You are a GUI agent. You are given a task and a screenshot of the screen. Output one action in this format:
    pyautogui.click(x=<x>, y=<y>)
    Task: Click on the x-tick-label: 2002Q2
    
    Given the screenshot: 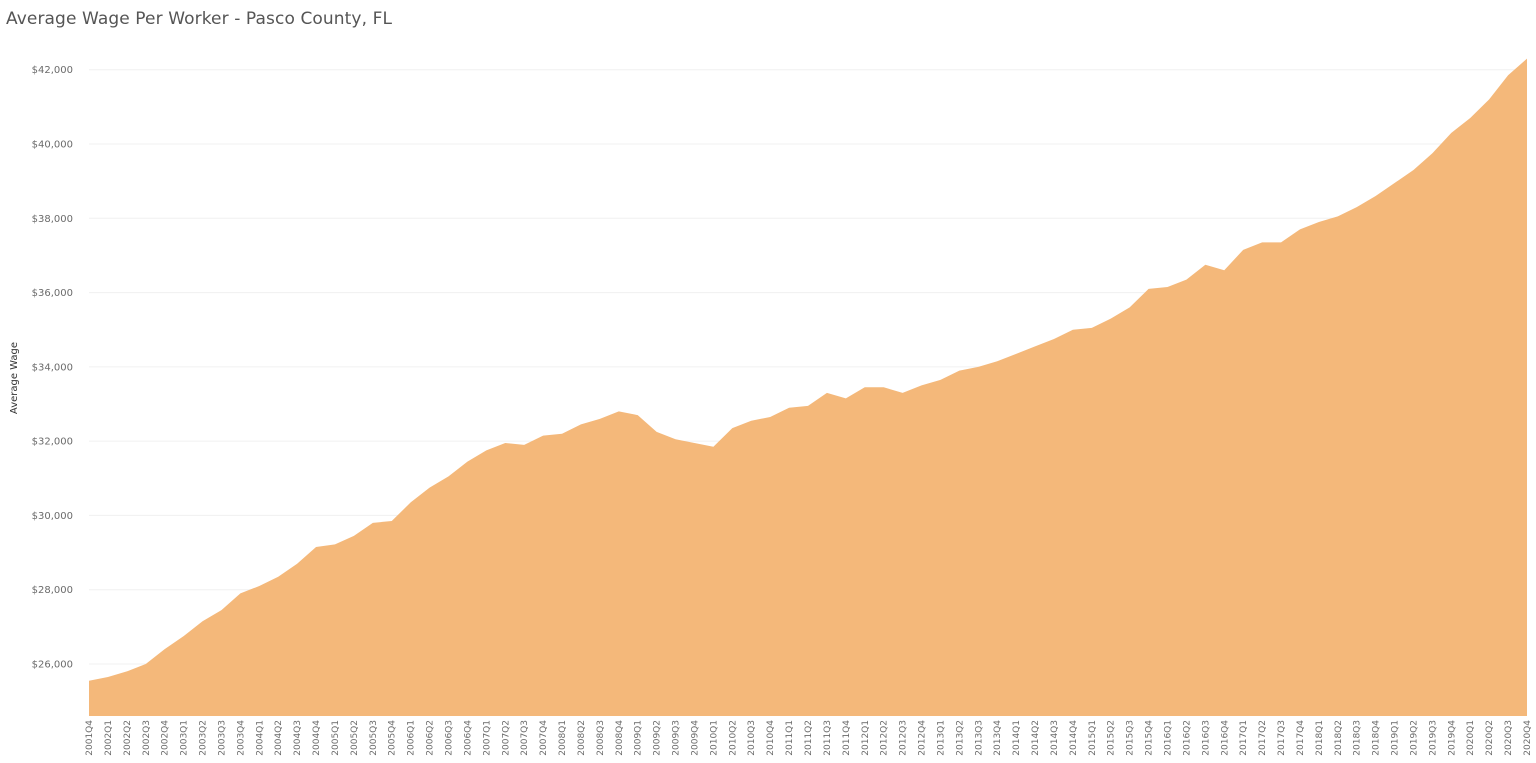 What is the action you would take?
    pyautogui.click(x=128, y=738)
    